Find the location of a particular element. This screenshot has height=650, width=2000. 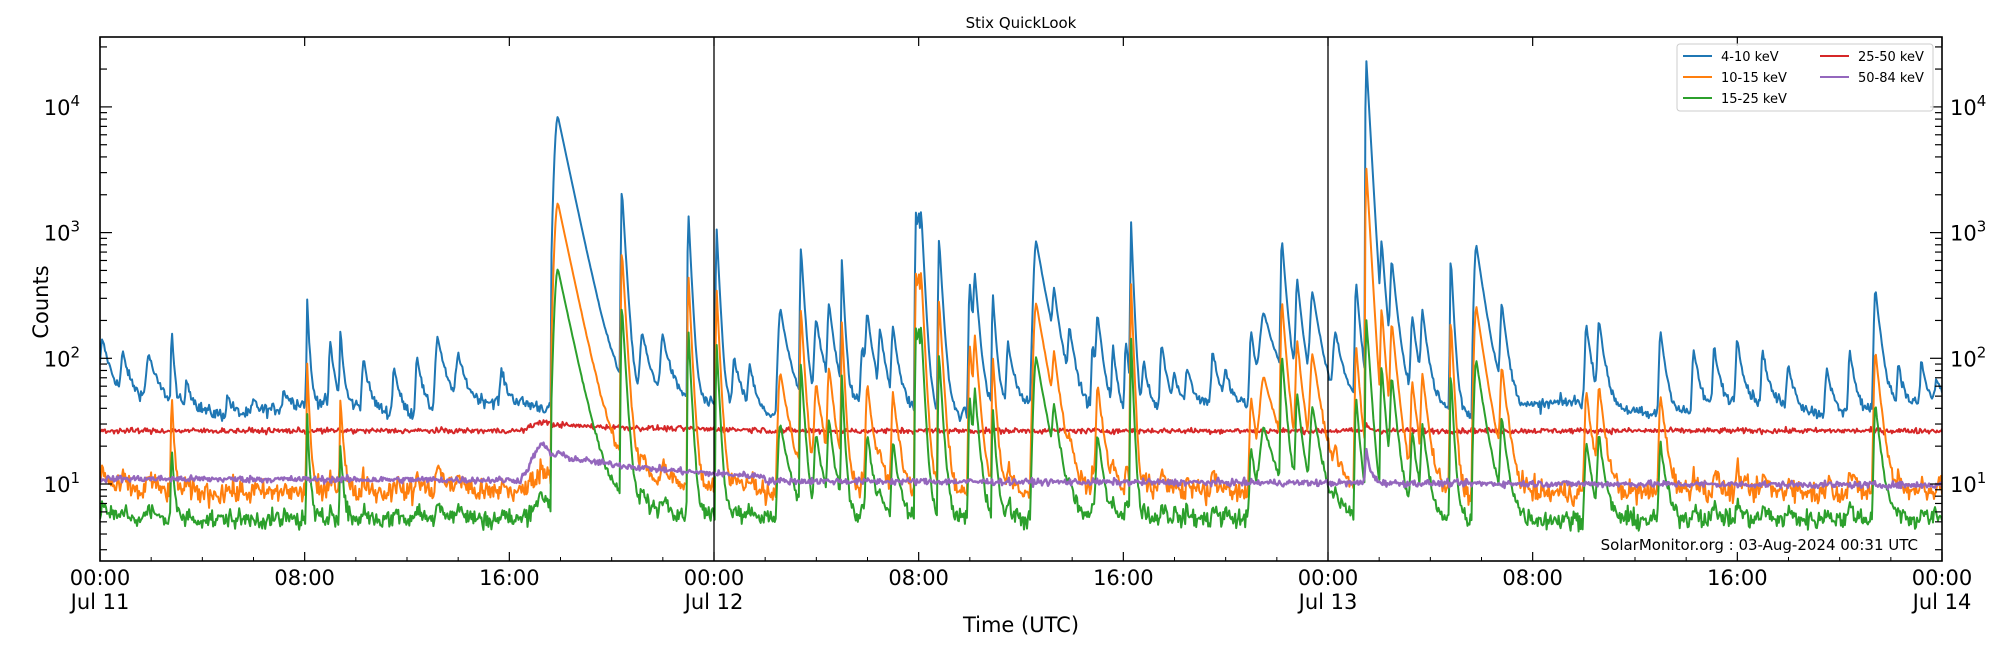

legend-label: 50-84 keV is located at coordinates (1891, 78).